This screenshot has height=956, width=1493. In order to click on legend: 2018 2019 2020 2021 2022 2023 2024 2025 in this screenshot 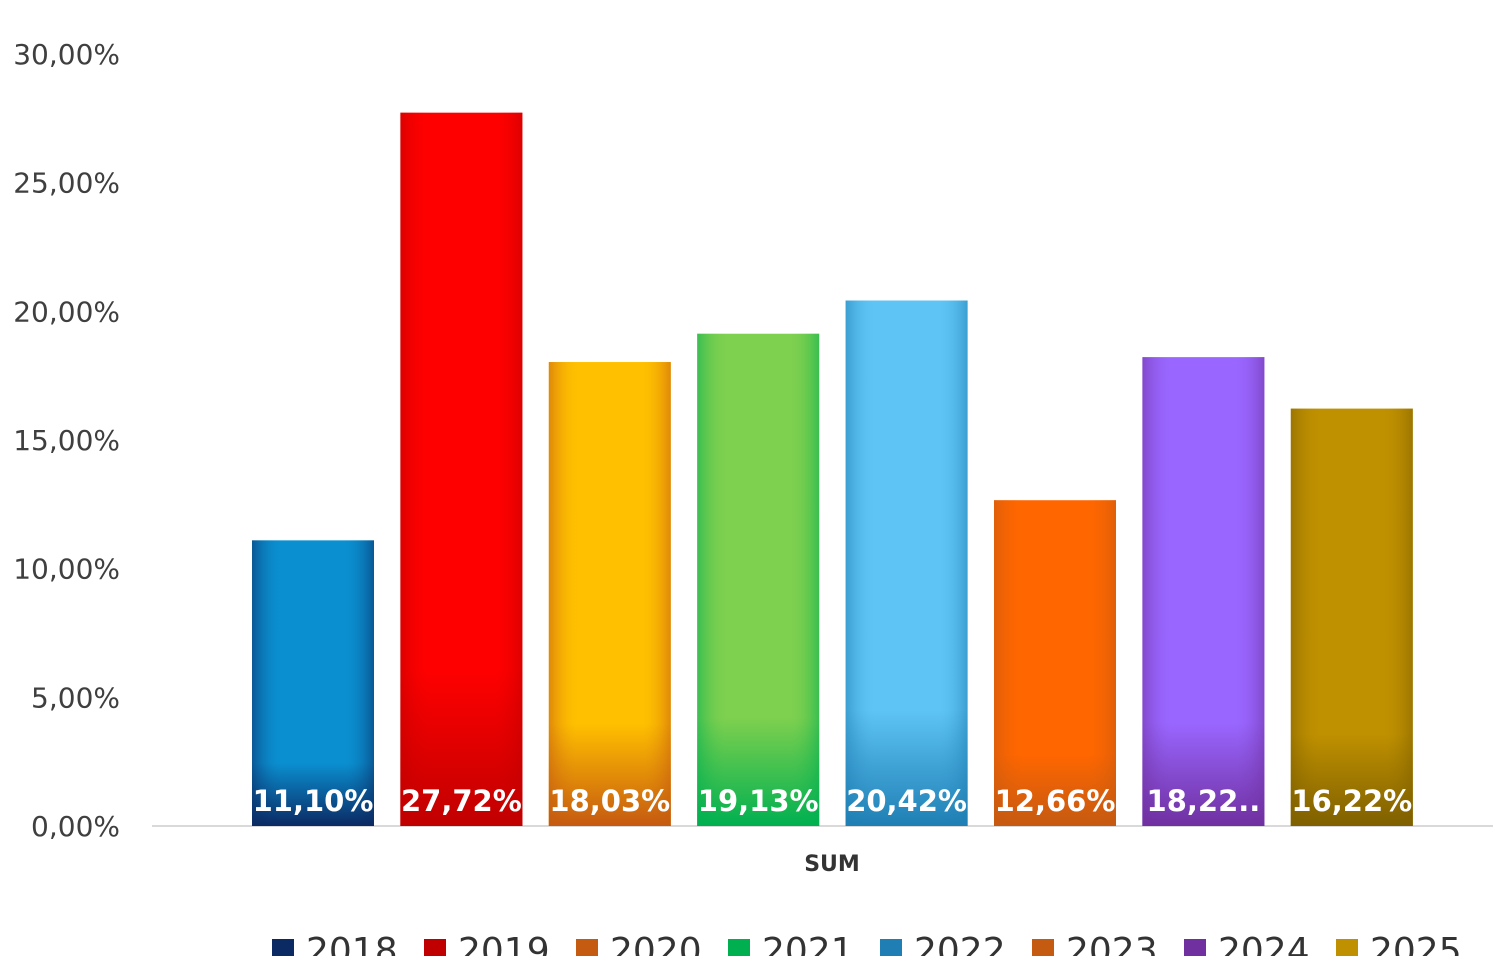, I will do `click(867, 943)`.